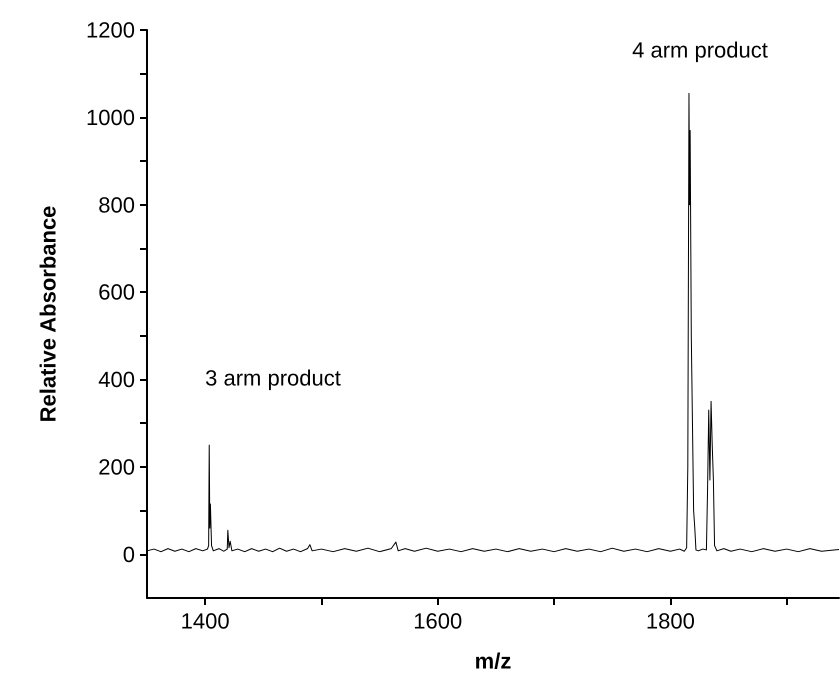  Describe the element at coordinates (128, 554) in the screenshot. I see `y-tick-label: 0` at that location.